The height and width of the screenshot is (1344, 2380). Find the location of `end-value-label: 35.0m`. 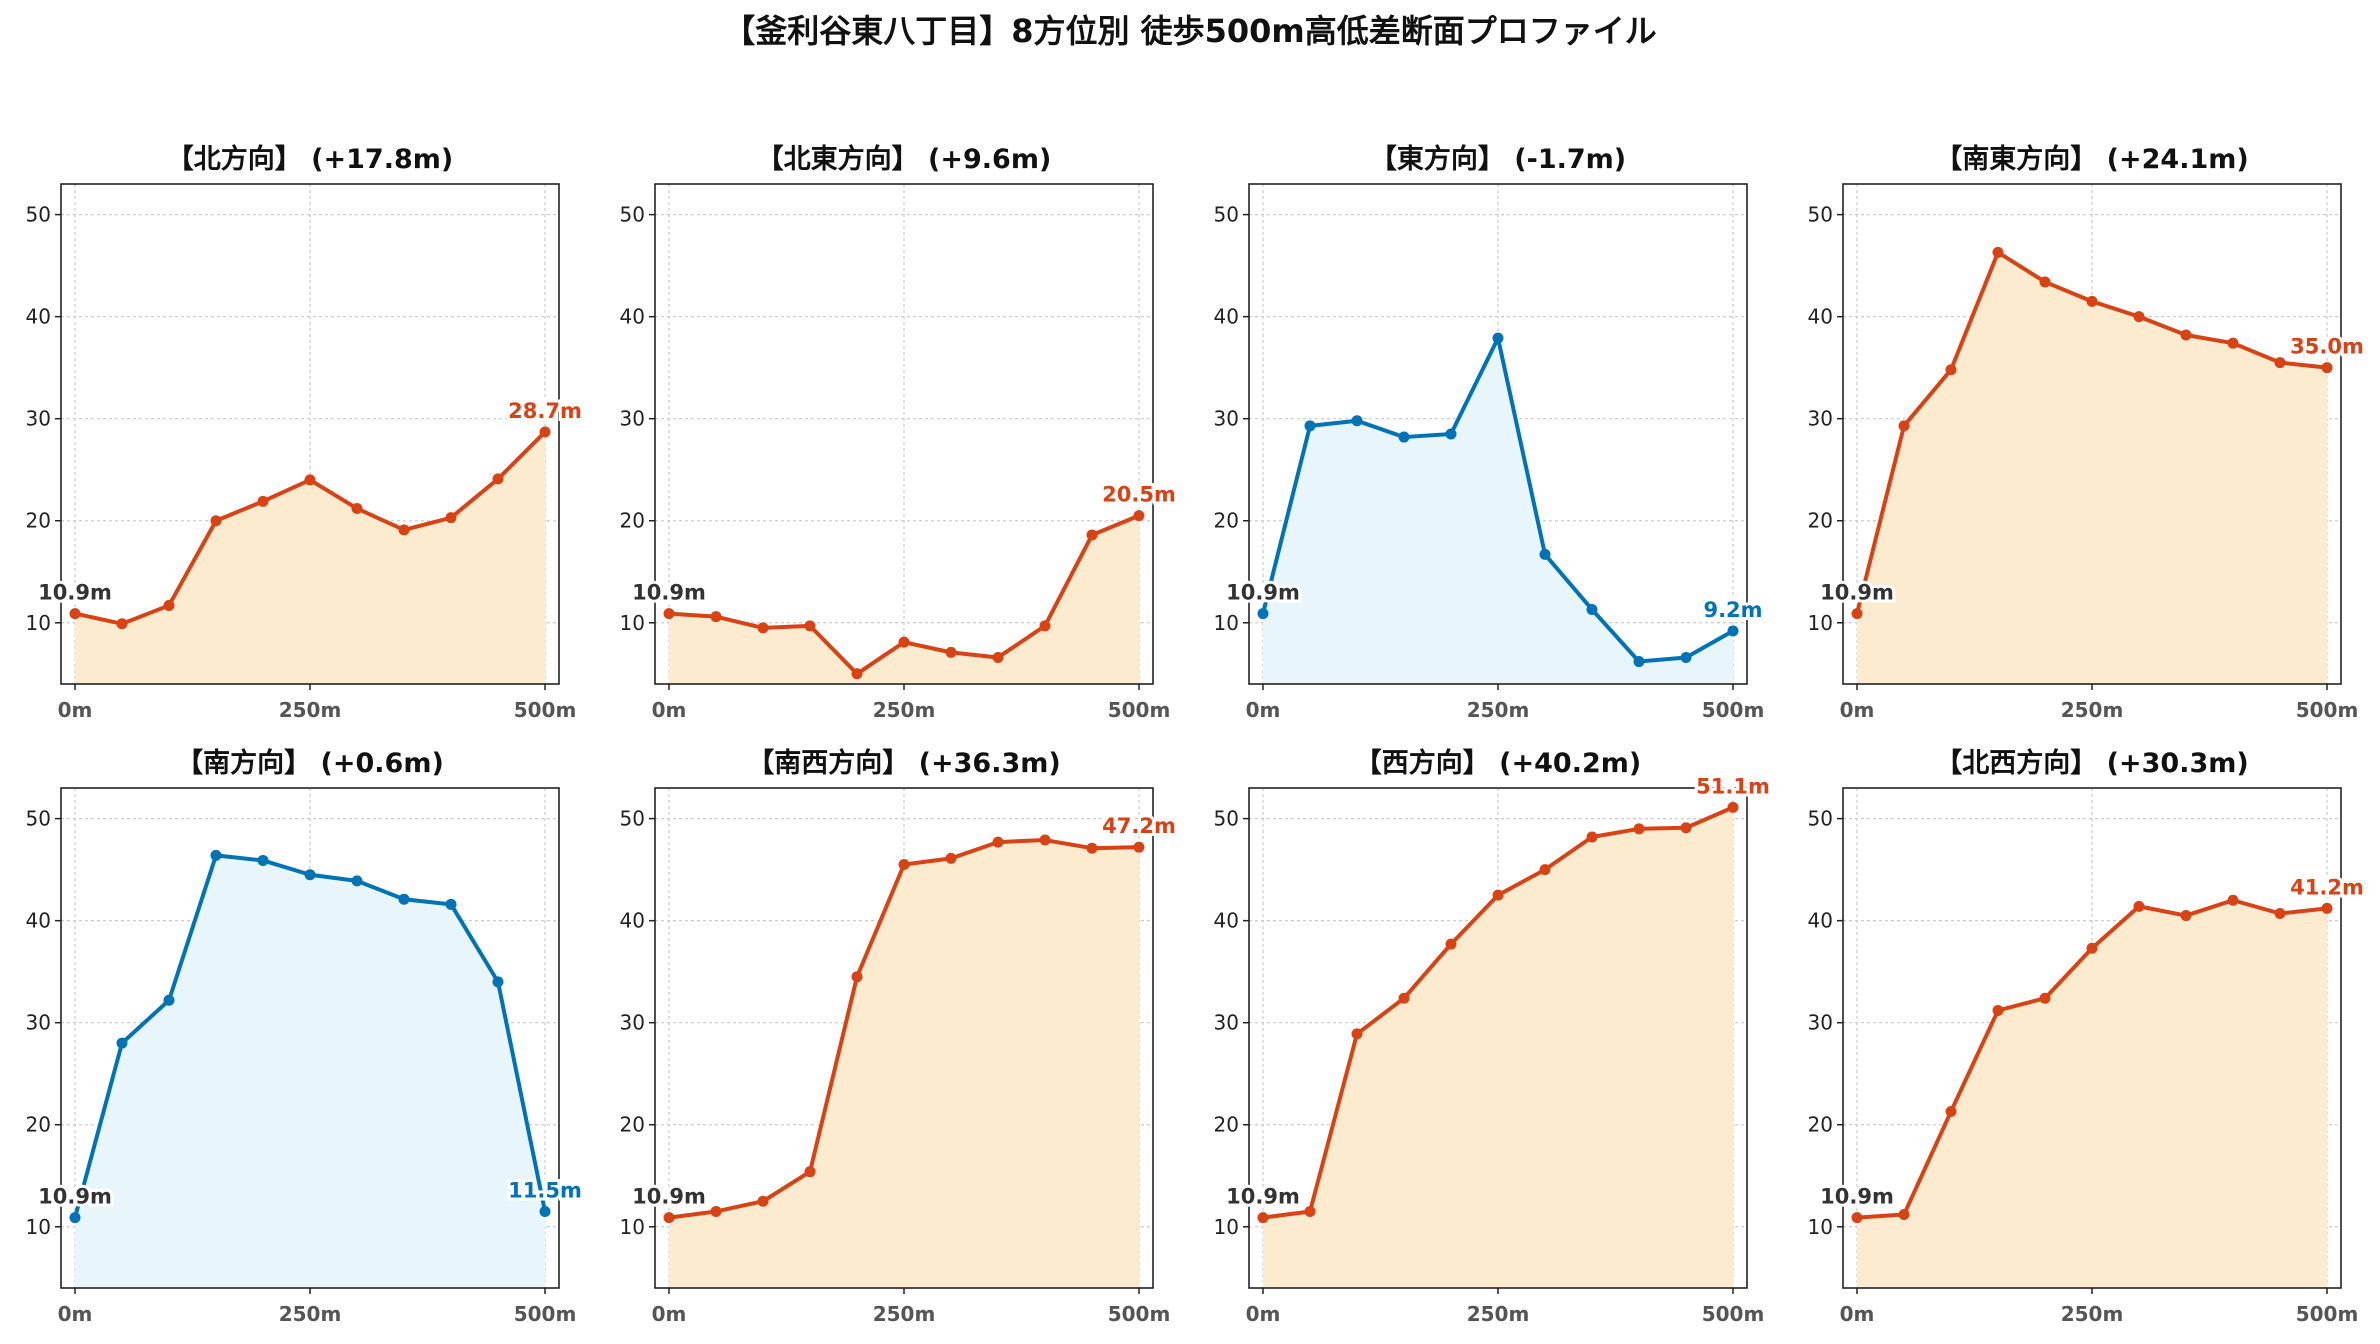

end-value-label: 35.0m is located at coordinates (2327, 347).